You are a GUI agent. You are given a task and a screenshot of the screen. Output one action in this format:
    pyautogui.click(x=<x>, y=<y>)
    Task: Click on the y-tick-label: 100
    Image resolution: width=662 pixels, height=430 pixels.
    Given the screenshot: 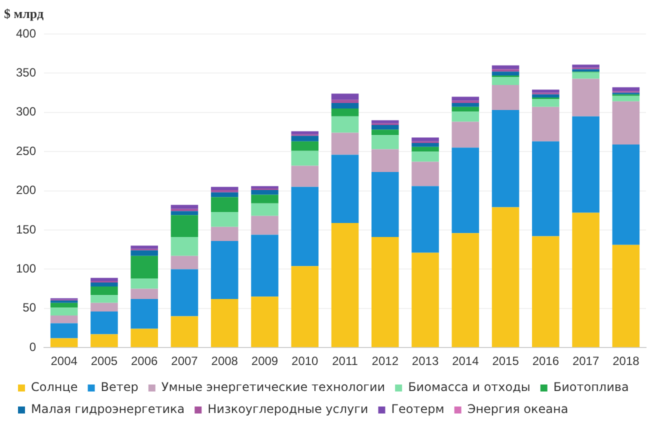 What is the action you would take?
    pyautogui.click(x=26, y=269)
    